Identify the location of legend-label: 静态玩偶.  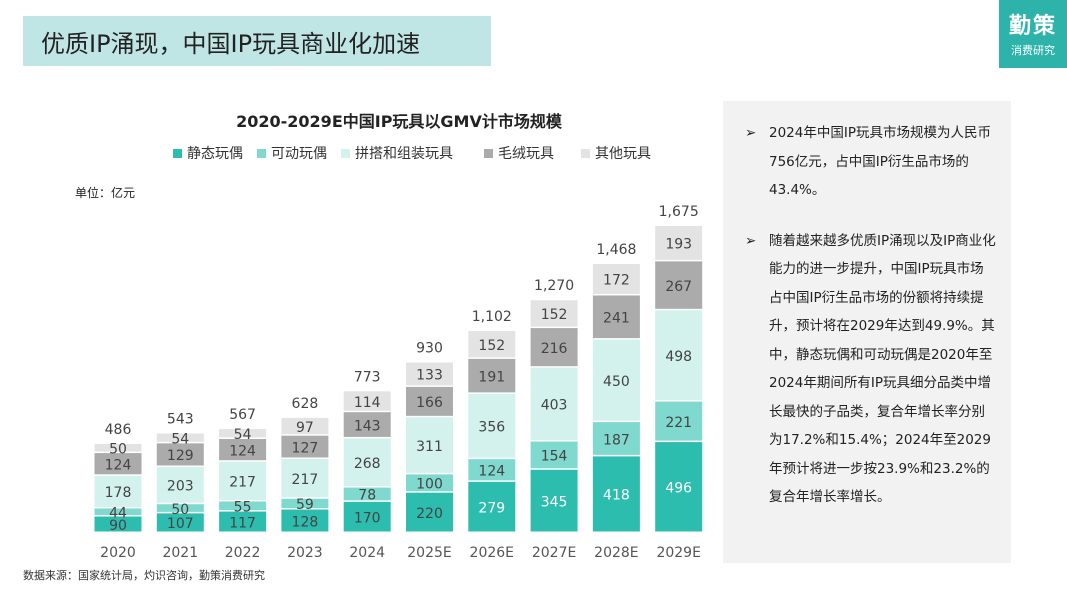
(215, 154).